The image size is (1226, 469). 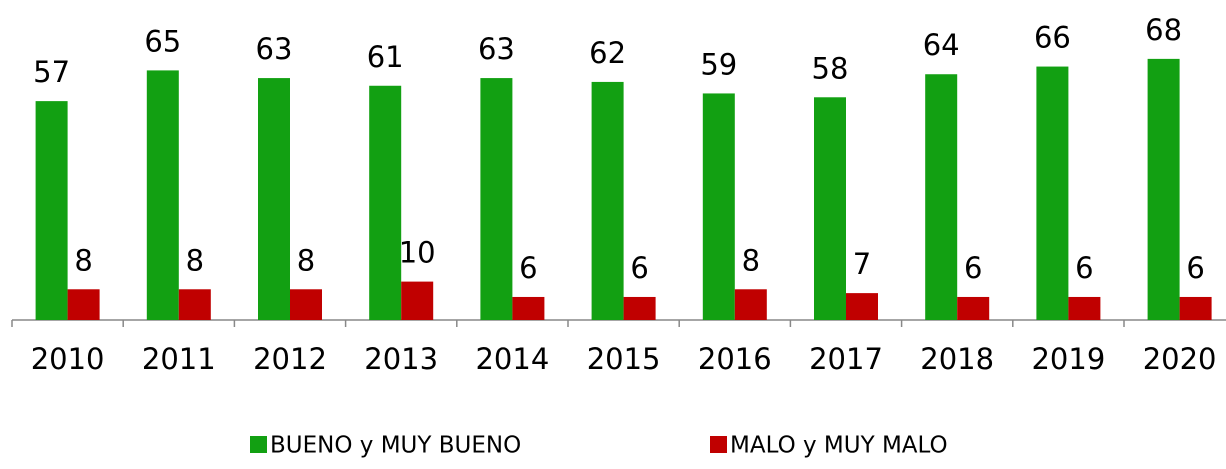 What do you see at coordinates (846, 359) in the screenshot?
I see `x-tick-label: 2017` at bounding box center [846, 359].